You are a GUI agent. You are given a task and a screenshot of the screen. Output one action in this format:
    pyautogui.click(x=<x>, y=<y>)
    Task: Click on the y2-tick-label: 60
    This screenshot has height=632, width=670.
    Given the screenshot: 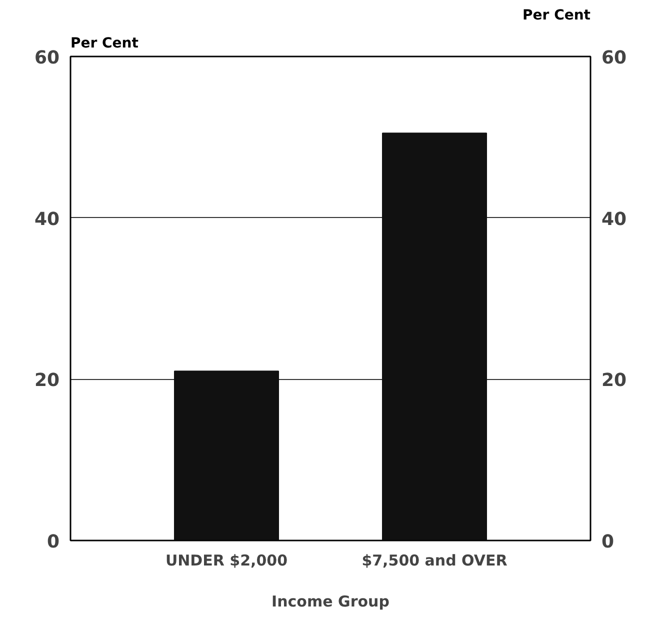 What is the action you would take?
    pyautogui.click(x=614, y=58)
    